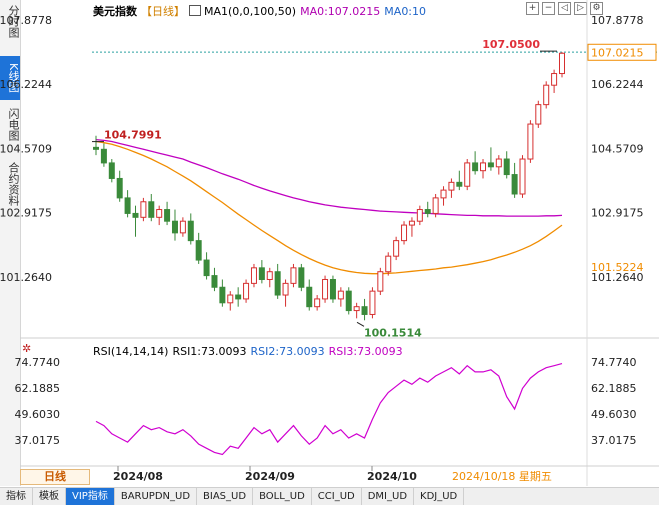 This screenshot has width=659, height=505. What do you see at coordinates (365, 351) in the screenshot?
I see `rsi3-value: RSI3:73.0093` at bounding box center [365, 351].